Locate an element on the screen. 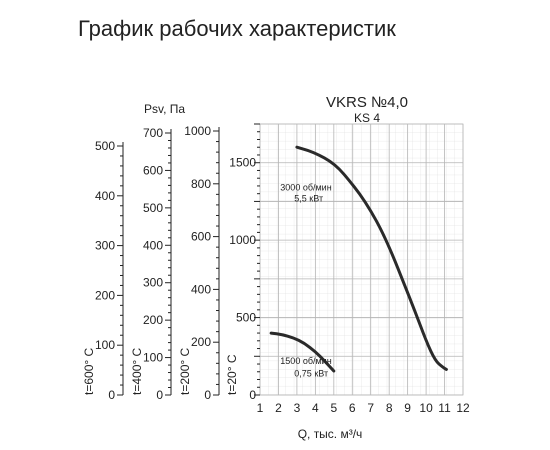 The height and width of the screenshot is (450, 550). model-subtitle: KS 4 is located at coordinates (367, 118).